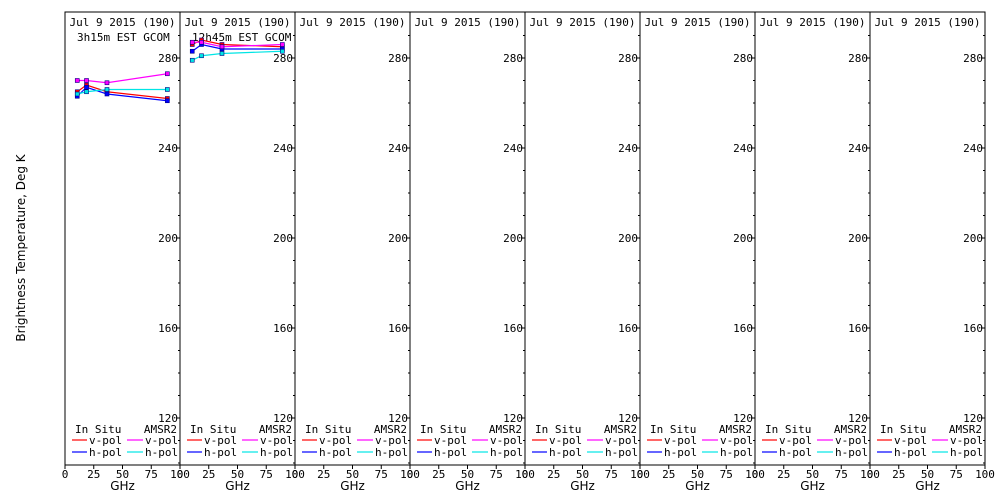 The width and height of the screenshot is (1000, 500). I want to click on panel-subtitle: 12h45m EST GCOM, so click(242, 37).